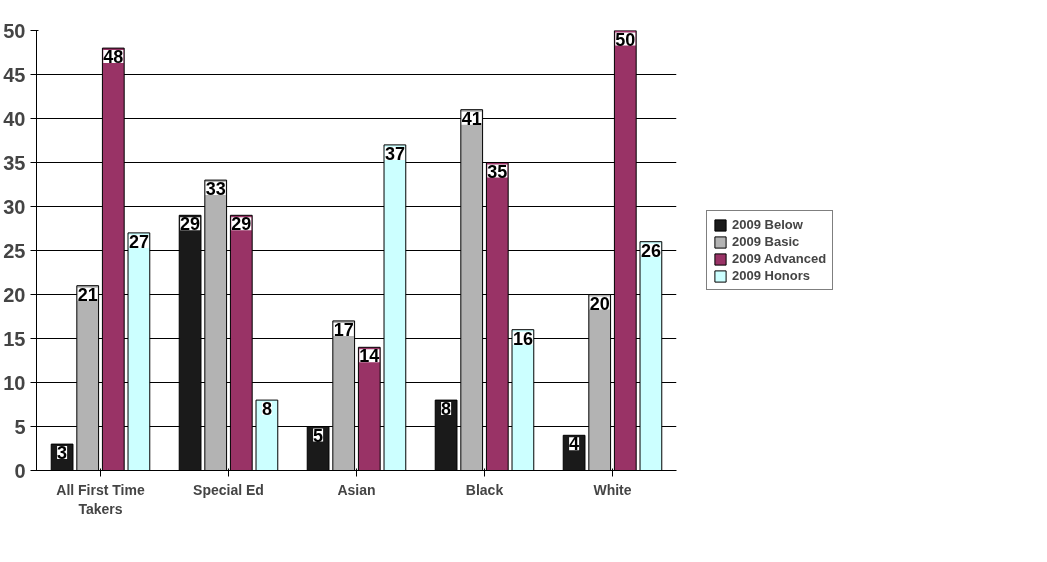 This screenshot has width=1047, height=562. What do you see at coordinates (215, 189) in the screenshot?
I see `data-label: 33` at bounding box center [215, 189].